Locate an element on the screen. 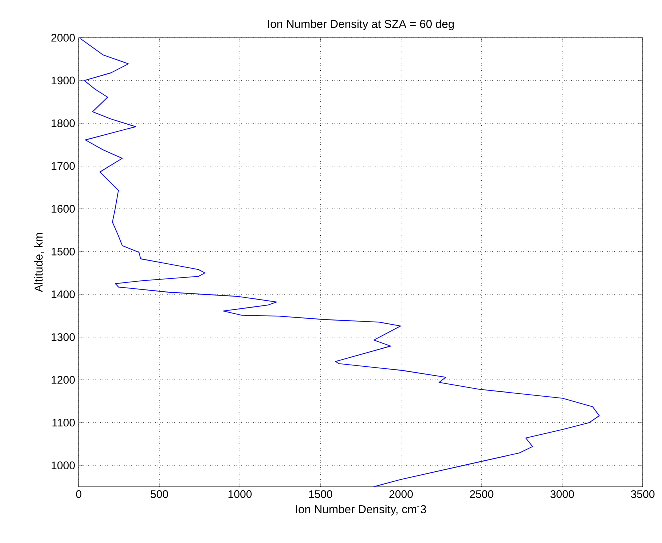 This screenshot has height=543, width=662. y-tick-label: 2000 is located at coordinates (64, 38).